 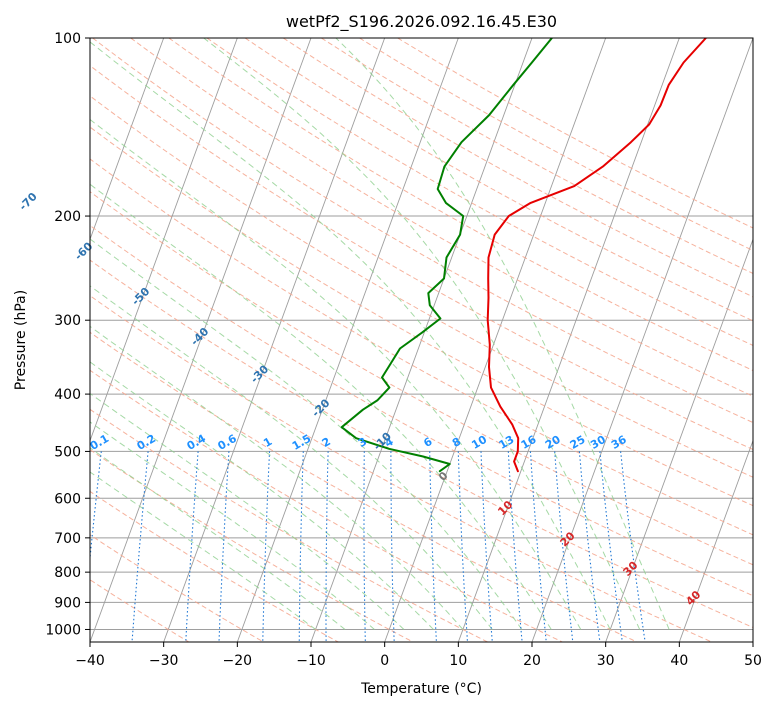 What do you see at coordinates (267, 442) in the screenshot?
I see `mixing-ratio-label: 1` at bounding box center [267, 442].